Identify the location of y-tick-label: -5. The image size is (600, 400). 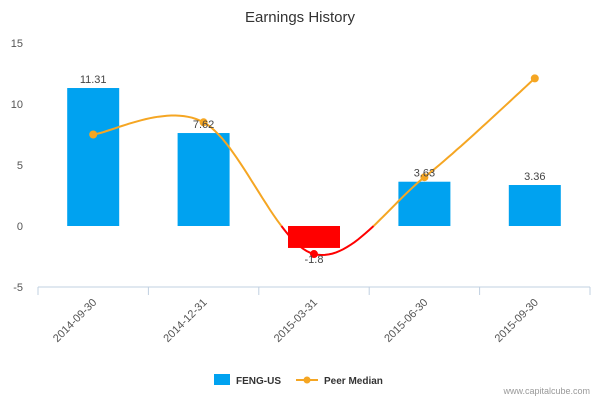
(18, 288).